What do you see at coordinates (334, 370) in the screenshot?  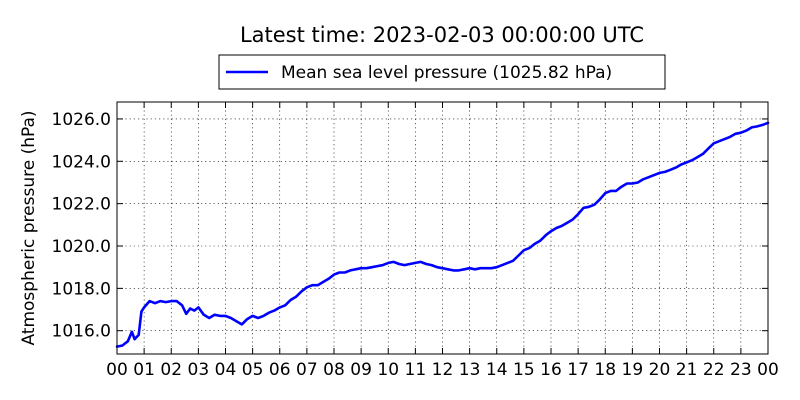 I see `x-tick-label: 08` at bounding box center [334, 370].